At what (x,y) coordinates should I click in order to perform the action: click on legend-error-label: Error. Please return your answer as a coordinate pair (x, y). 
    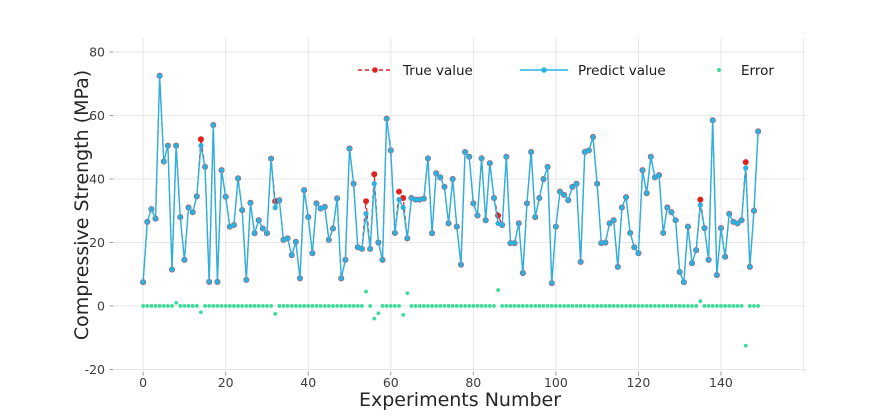
    Looking at the image, I should click on (757, 71).